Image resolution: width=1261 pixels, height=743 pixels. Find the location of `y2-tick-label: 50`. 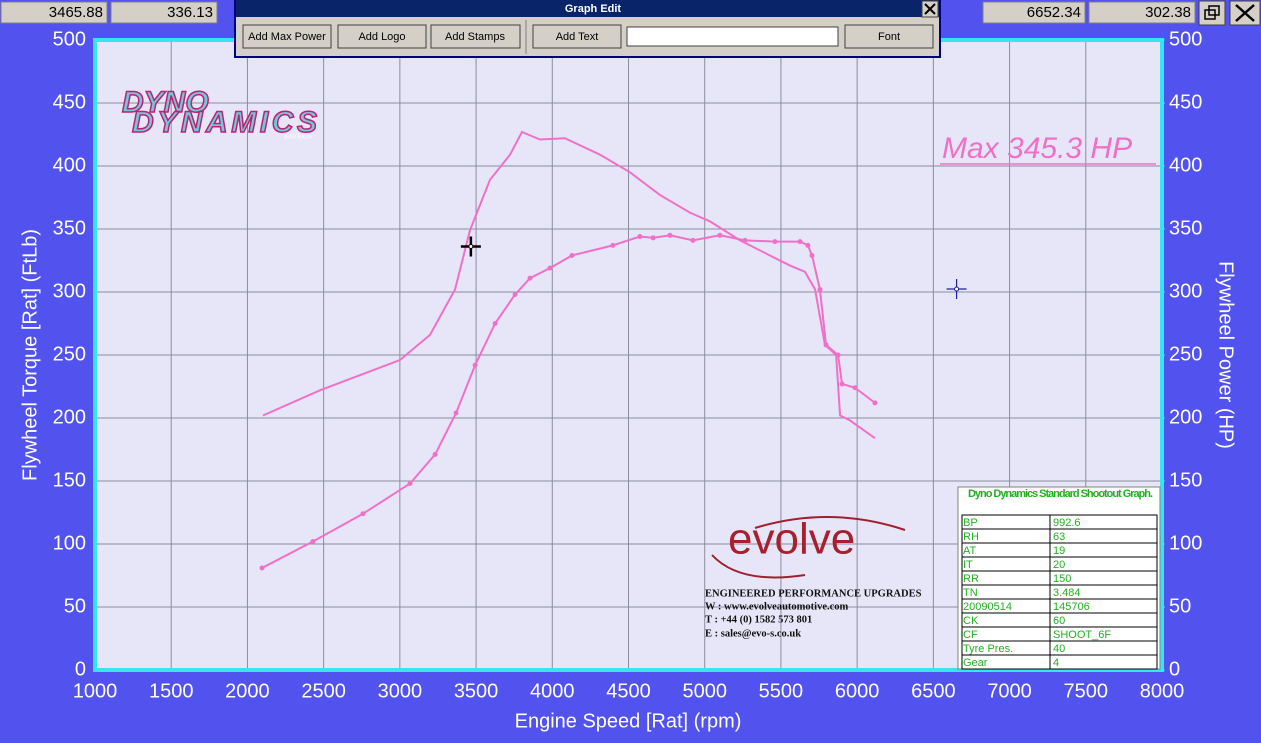

y2-tick-label: 50 is located at coordinates (1180, 606).